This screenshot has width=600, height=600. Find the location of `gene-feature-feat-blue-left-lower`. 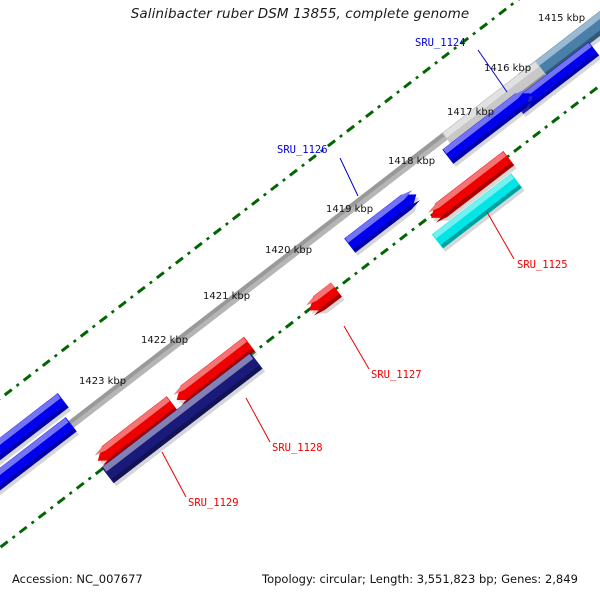

gene-feature-feat-blue-left-lower is located at coordinates (40, 457).